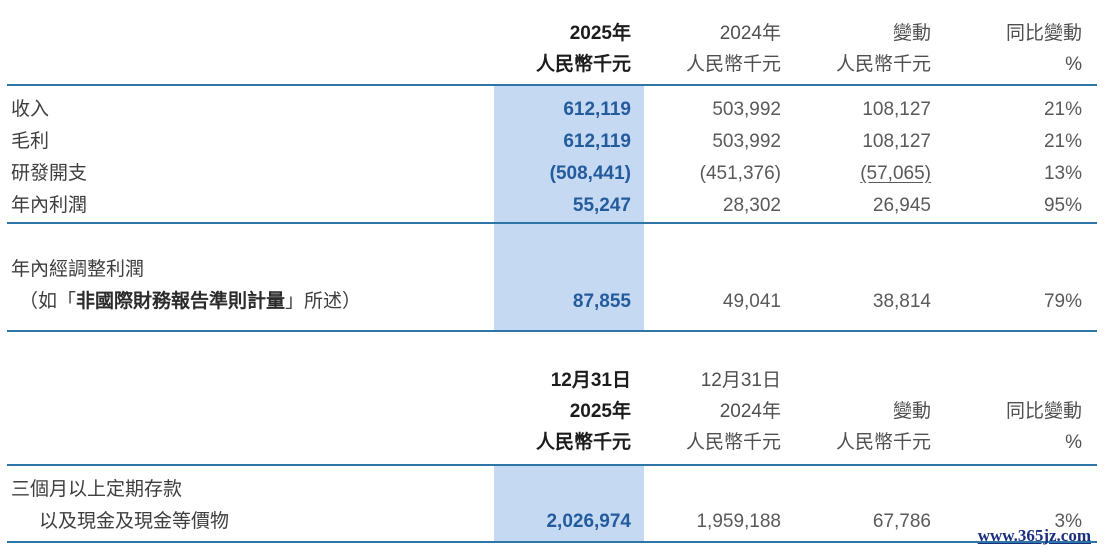 This screenshot has height=551, width=1104. What do you see at coordinates (719, 49) in the screenshot?
I see `table1-header-col-2024: 2024年 人民幣千元` at bounding box center [719, 49].